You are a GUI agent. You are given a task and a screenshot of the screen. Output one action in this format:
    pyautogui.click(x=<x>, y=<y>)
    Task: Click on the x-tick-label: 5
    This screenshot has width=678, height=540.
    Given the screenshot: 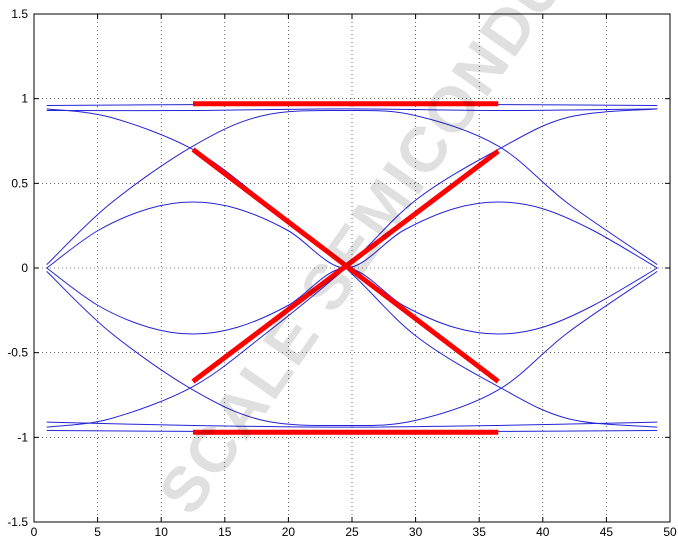 What is the action you would take?
    pyautogui.click(x=97, y=532)
    